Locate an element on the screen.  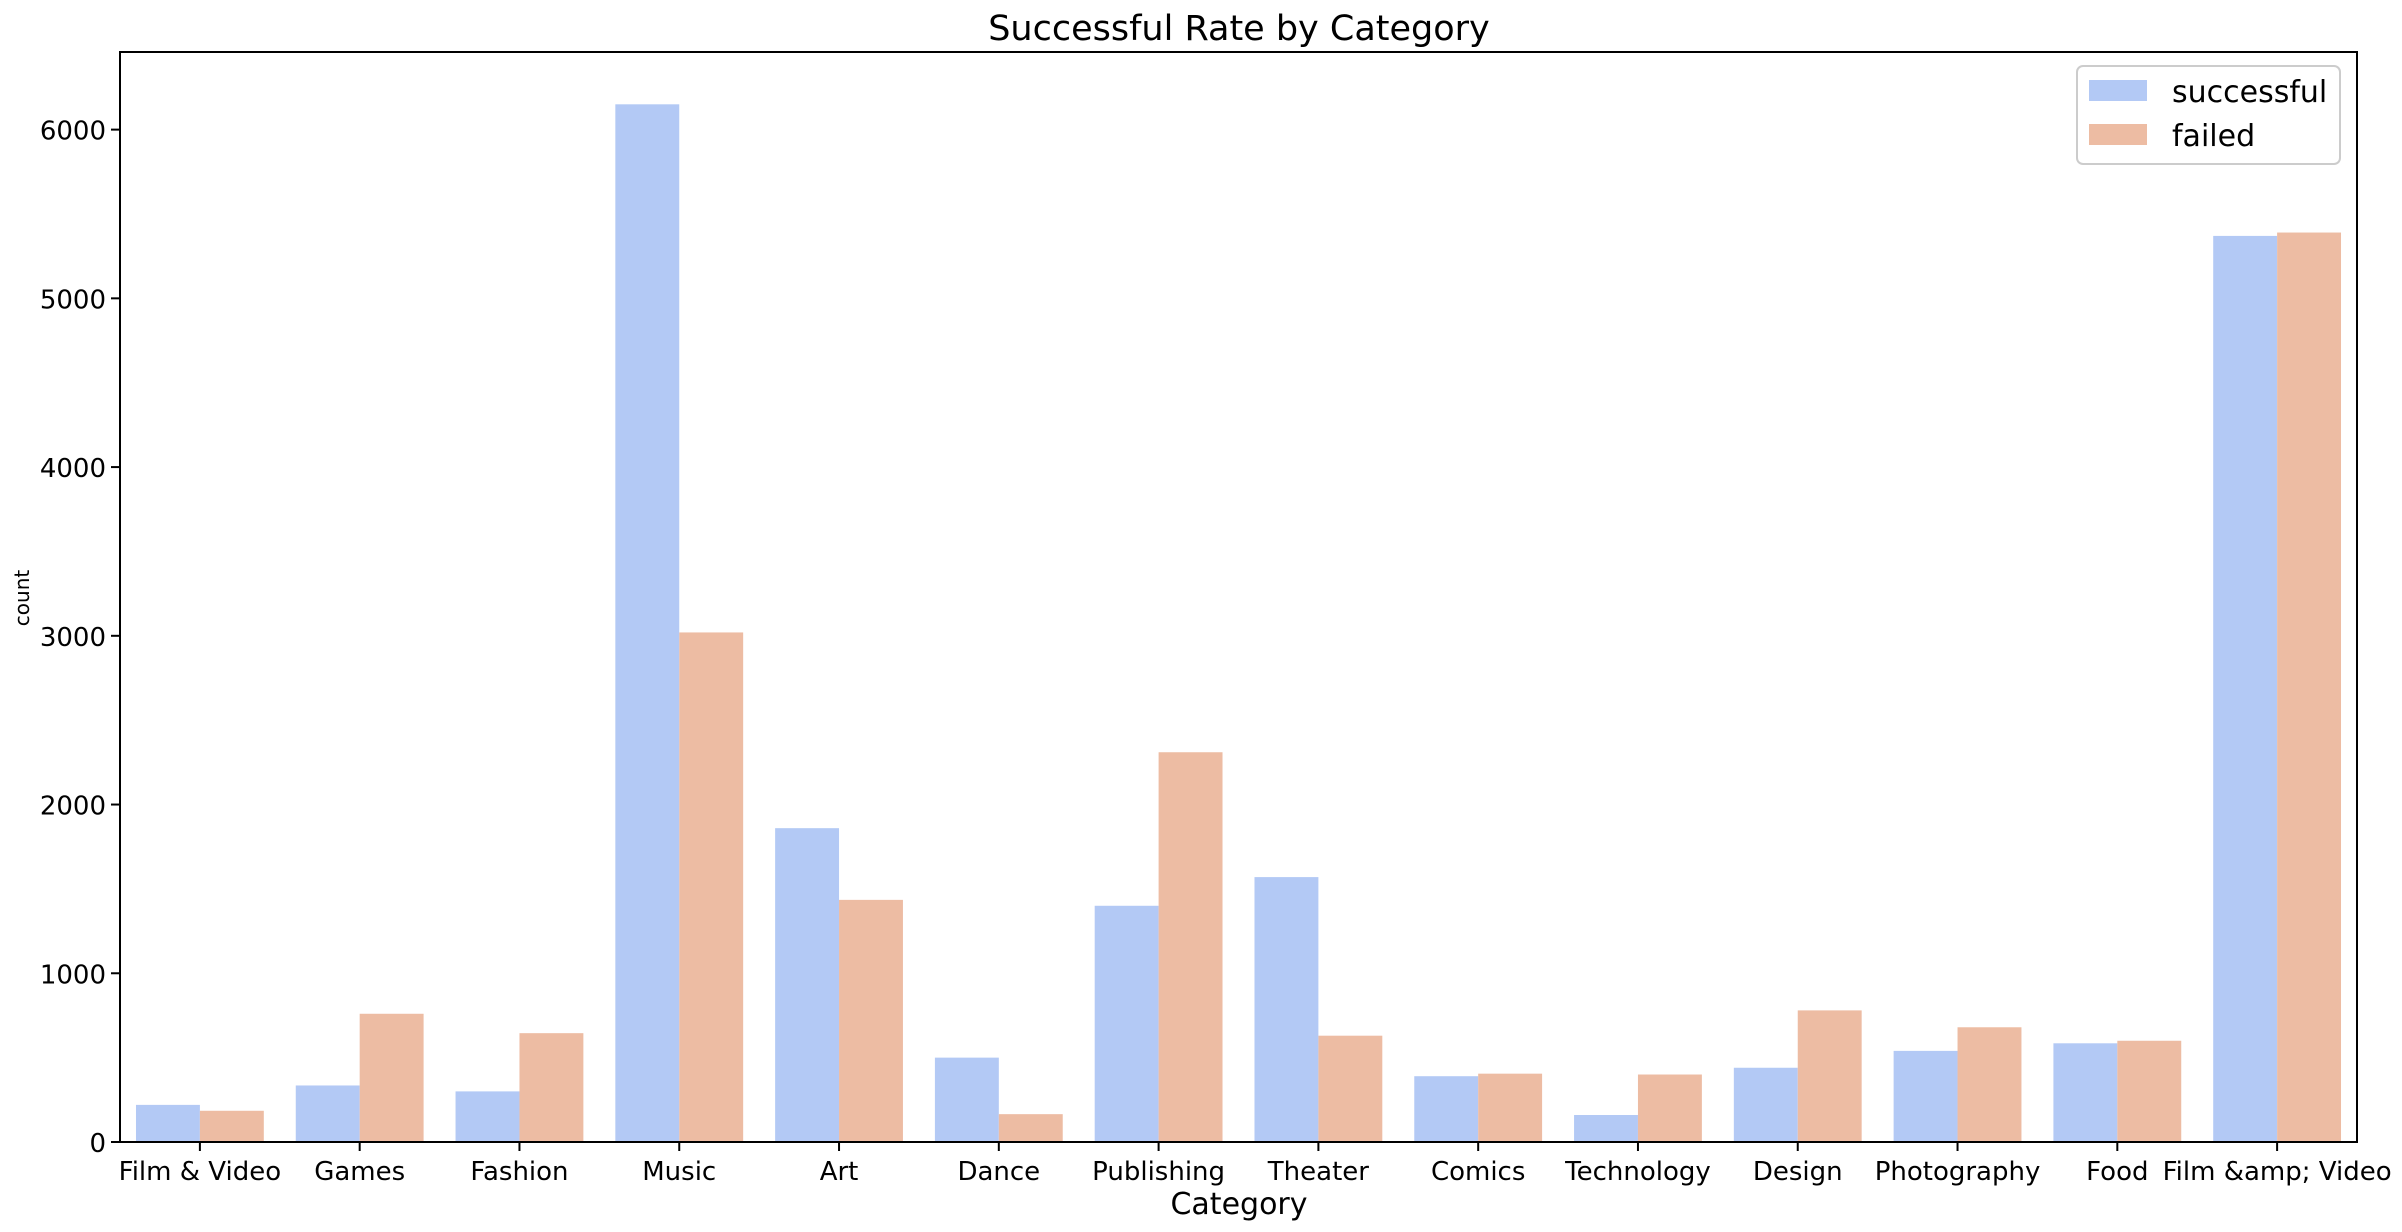
legend-swatch-failed is located at coordinates (2118, 134).